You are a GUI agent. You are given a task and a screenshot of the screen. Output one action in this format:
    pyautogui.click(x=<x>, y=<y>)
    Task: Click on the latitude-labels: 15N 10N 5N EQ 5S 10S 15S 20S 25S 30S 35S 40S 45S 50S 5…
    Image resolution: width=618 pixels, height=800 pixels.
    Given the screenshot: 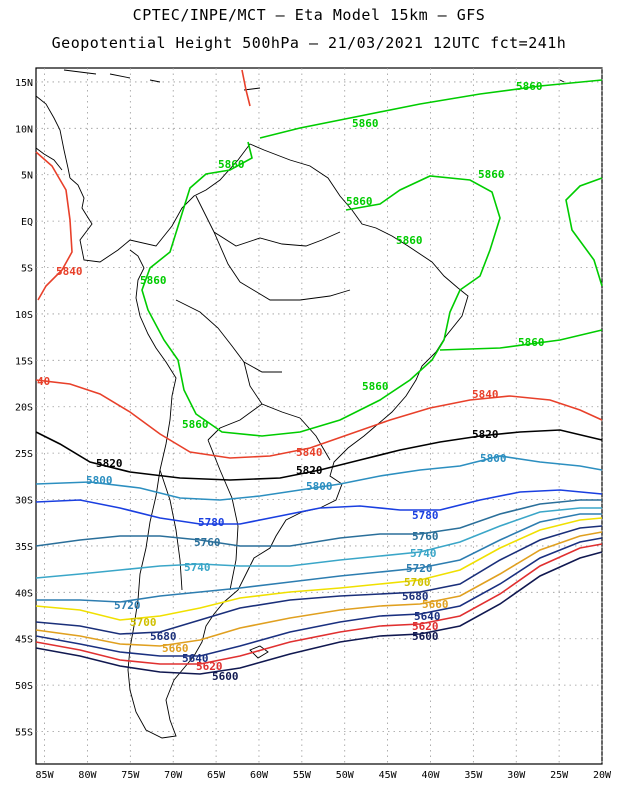 What is the action you would take?
    pyautogui.click(x=24, y=408)
    